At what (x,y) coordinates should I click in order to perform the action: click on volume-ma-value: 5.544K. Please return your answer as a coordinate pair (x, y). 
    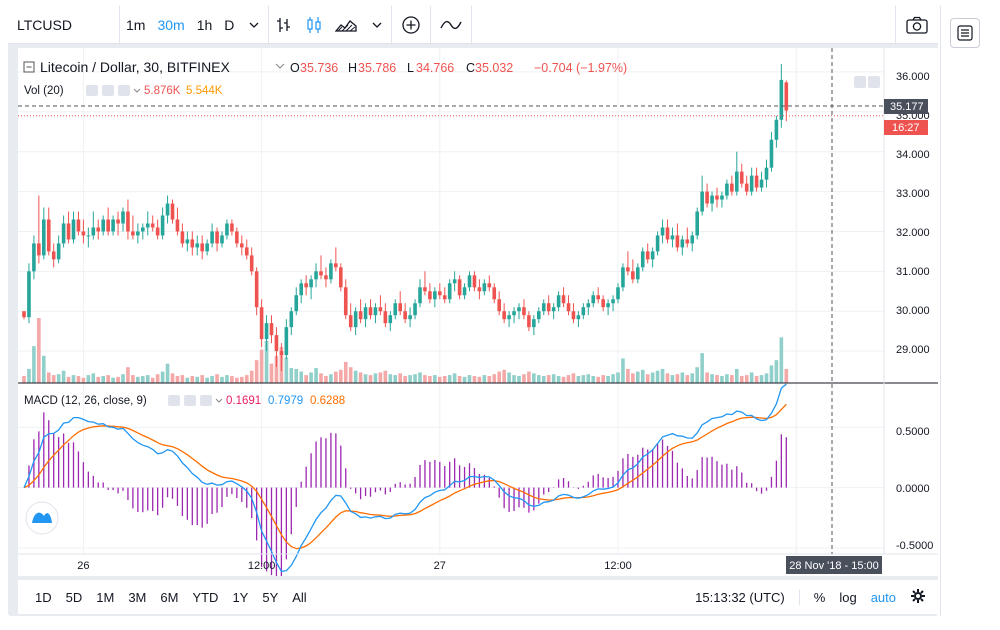
    Looking at the image, I should click on (204, 91).